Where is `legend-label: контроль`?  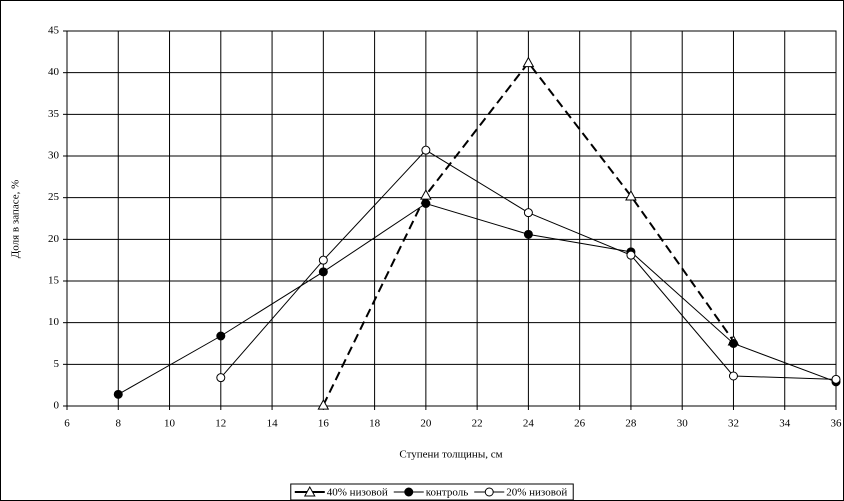 legend-label: контроль is located at coordinates (447, 493).